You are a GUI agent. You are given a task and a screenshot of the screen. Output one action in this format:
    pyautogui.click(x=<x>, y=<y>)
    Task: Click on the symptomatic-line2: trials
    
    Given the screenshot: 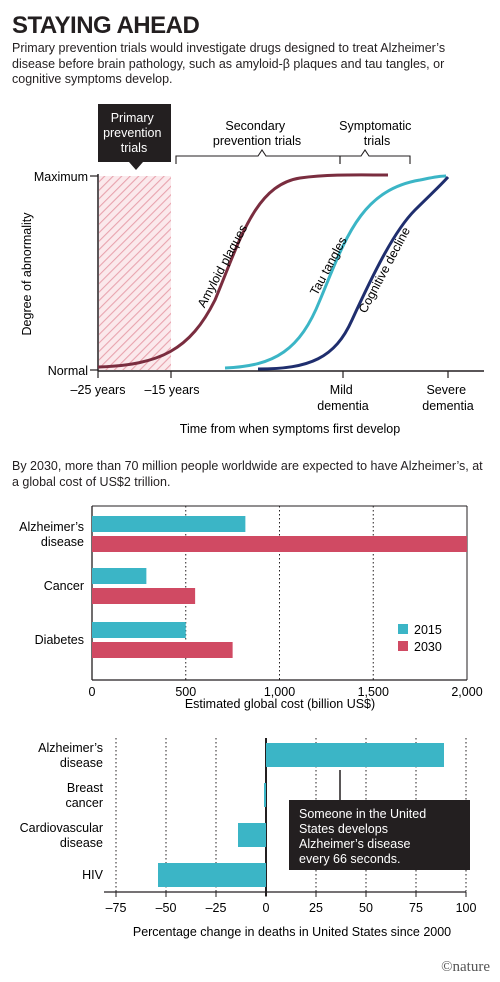 What is the action you would take?
    pyautogui.click(x=377, y=141)
    